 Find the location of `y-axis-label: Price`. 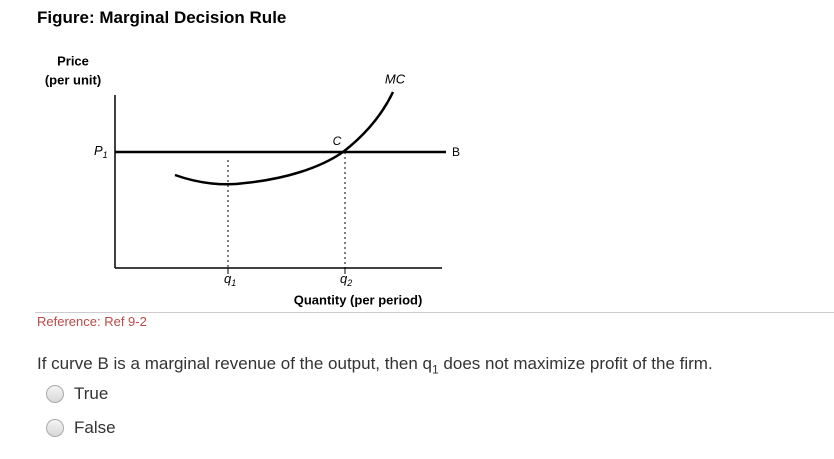

y-axis-label: Price is located at coordinates (73, 60).